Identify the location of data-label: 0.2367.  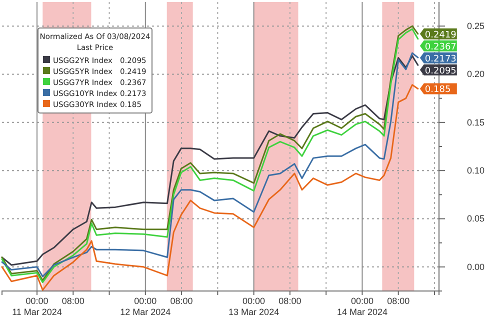
(440, 47).